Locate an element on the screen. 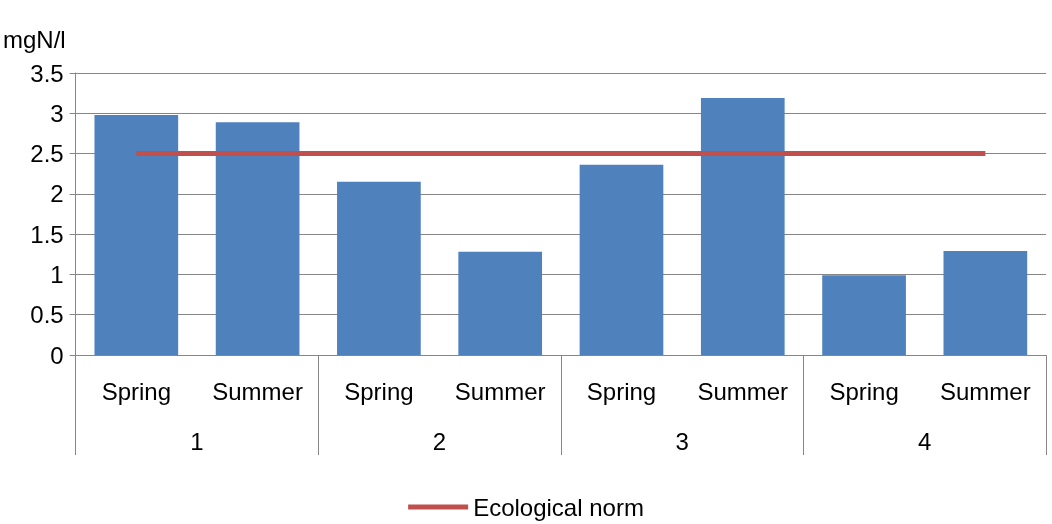 This screenshot has height=524, width=1052. y-tick-label: 3 is located at coordinates (57, 113).